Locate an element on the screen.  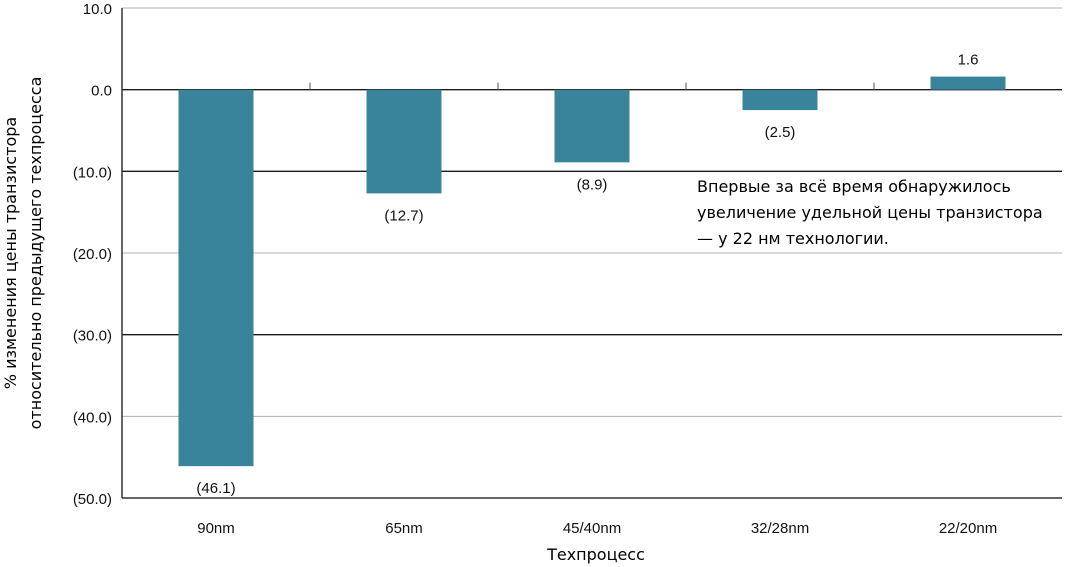
y-tick-label: (20.0) is located at coordinates (92, 254).